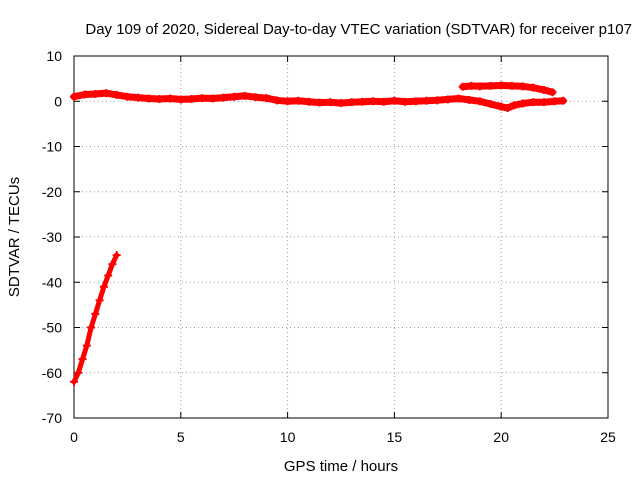  Describe the element at coordinates (74, 437) in the screenshot. I see `x-tick-label: 0` at that location.